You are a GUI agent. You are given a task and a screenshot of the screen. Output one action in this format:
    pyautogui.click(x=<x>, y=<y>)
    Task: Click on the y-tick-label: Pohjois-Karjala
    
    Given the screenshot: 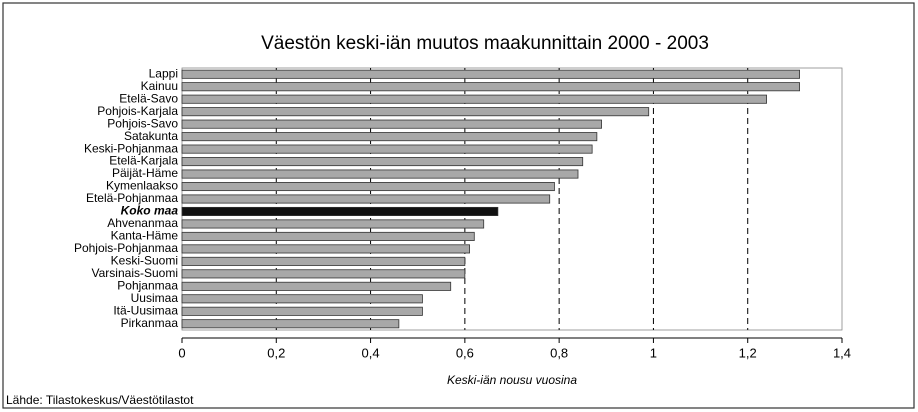 What is the action you would take?
    pyautogui.click(x=137, y=111)
    